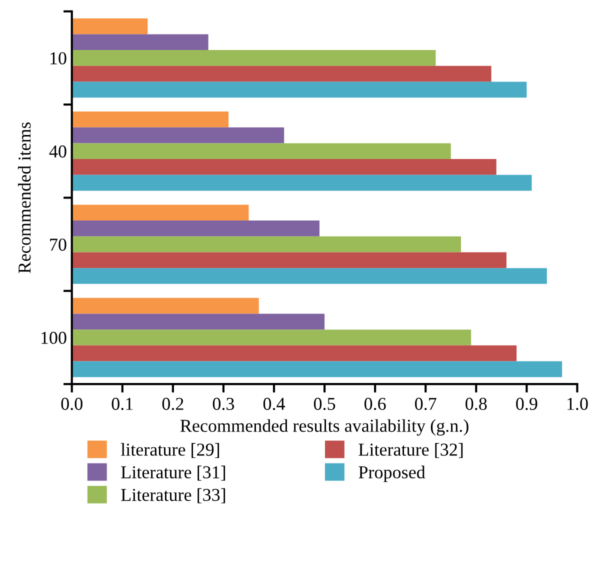 The height and width of the screenshot is (569, 589). What do you see at coordinates (410, 450) in the screenshot?
I see `legend-label: Literature [32]` at bounding box center [410, 450].